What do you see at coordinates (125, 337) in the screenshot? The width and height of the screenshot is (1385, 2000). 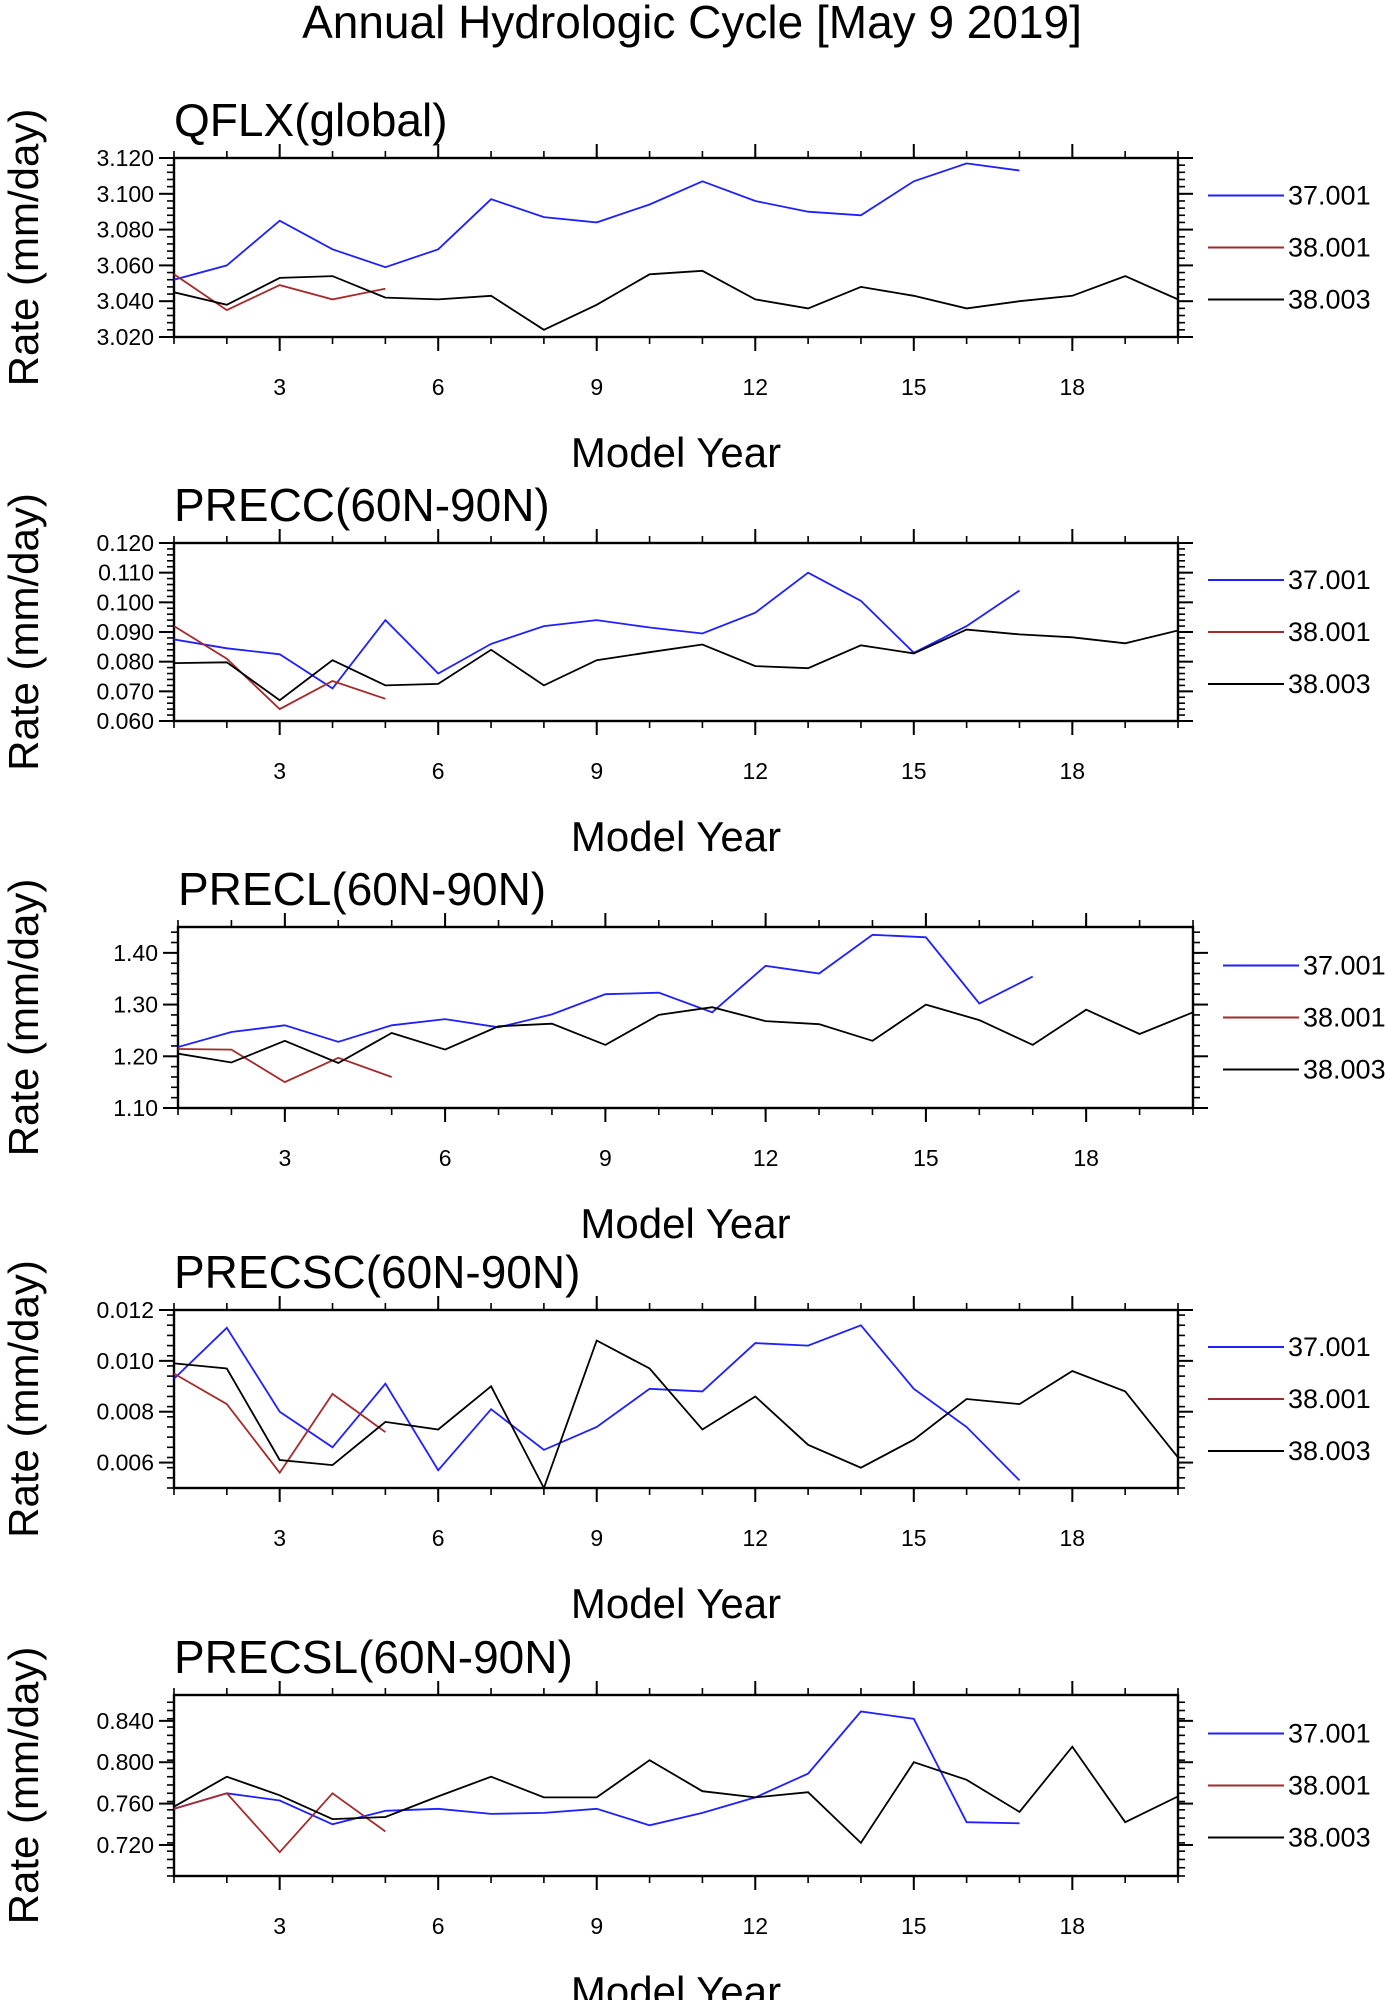 I see `y-tick-label: 3.020` at bounding box center [125, 337].